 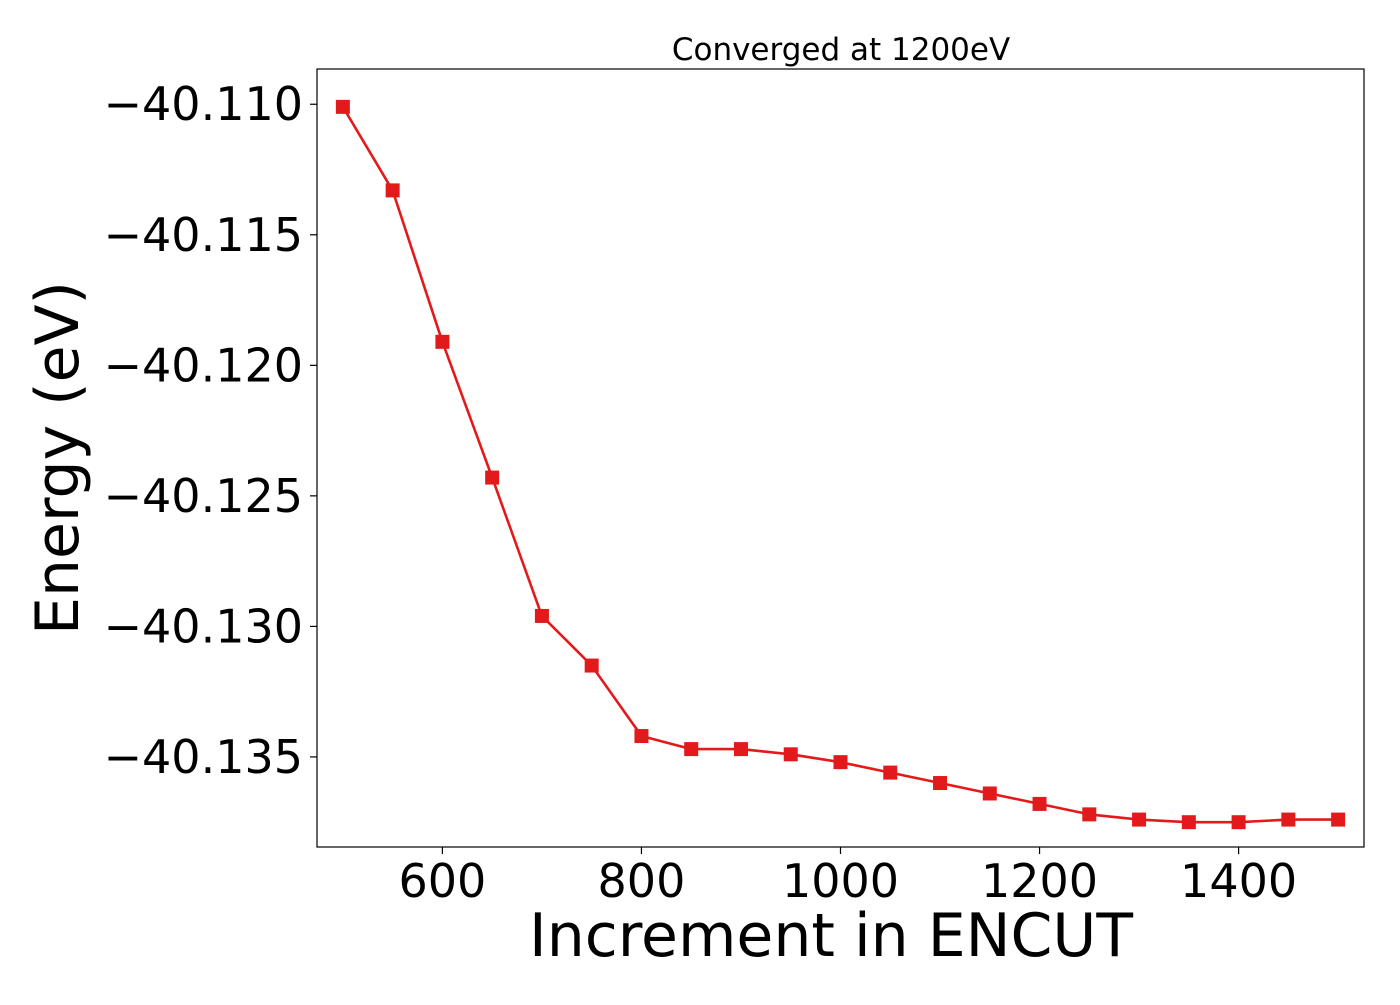 What do you see at coordinates (442, 881) in the screenshot?
I see `x-tick-label: 600` at bounding box center [442, 881].